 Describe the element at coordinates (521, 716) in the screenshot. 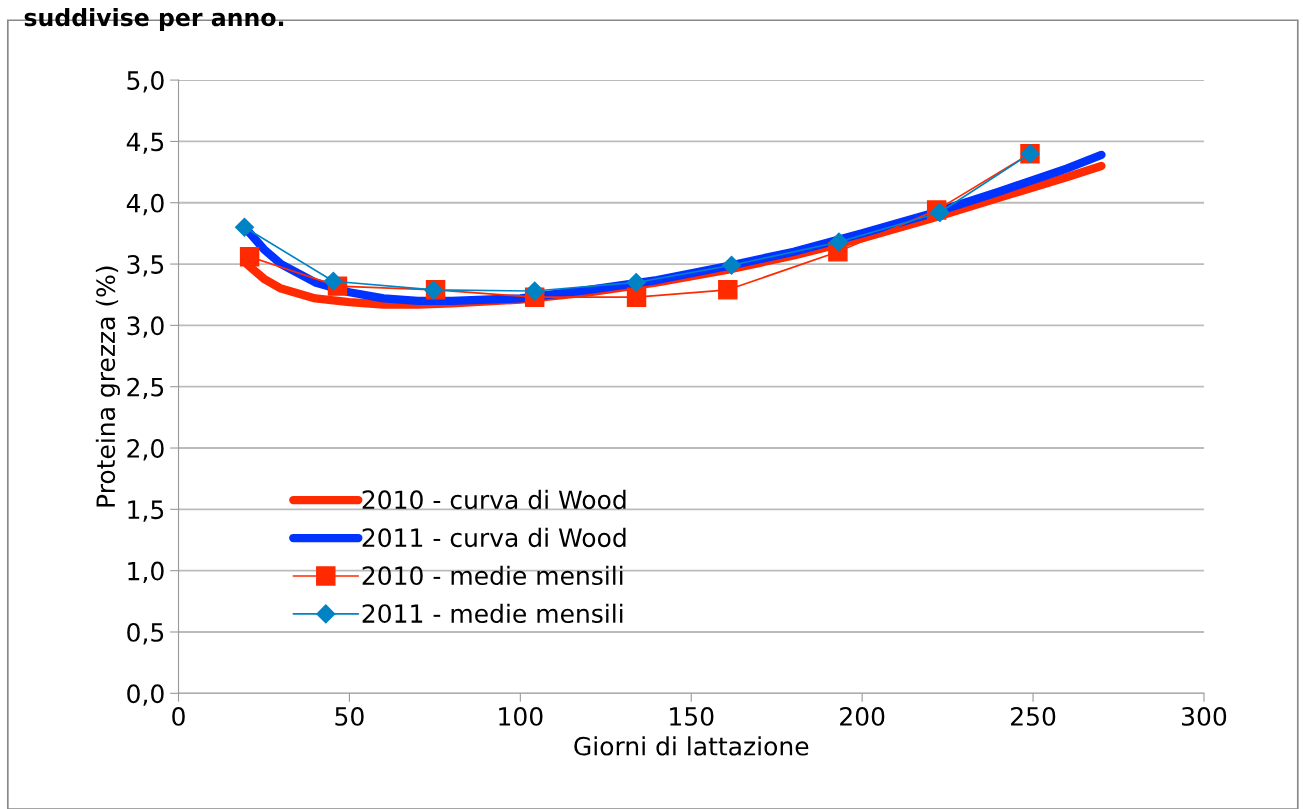

I see `x-tick-label: 100` at that location.